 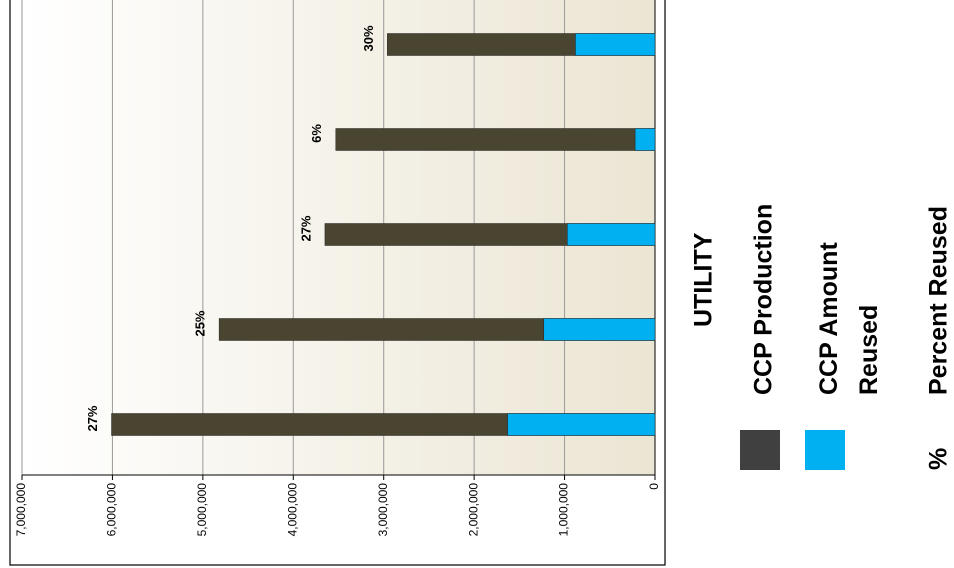 What do you see at coordinates (939, 300) in the screenshot?
I see `legend-label: Percent Reused` at bounding box center [939, 300].